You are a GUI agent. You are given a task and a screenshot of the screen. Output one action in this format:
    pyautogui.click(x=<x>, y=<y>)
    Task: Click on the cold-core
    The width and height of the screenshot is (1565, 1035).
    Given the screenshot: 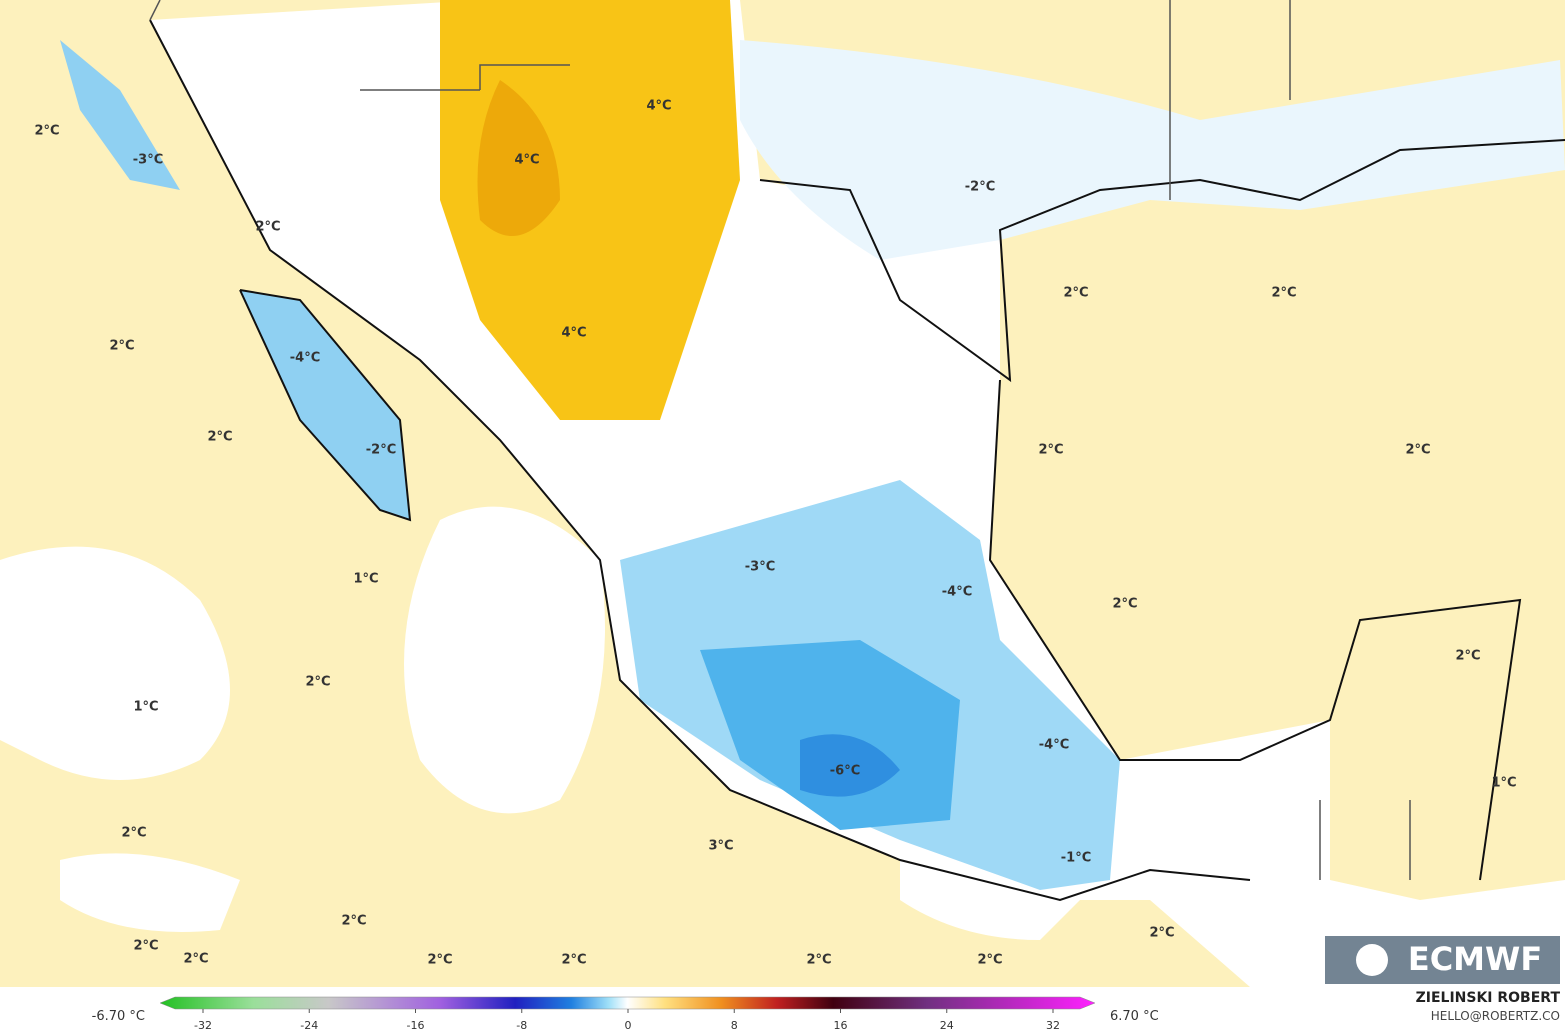 What is the action you would take?
    pyautogui.click(x=850, y=765)
    